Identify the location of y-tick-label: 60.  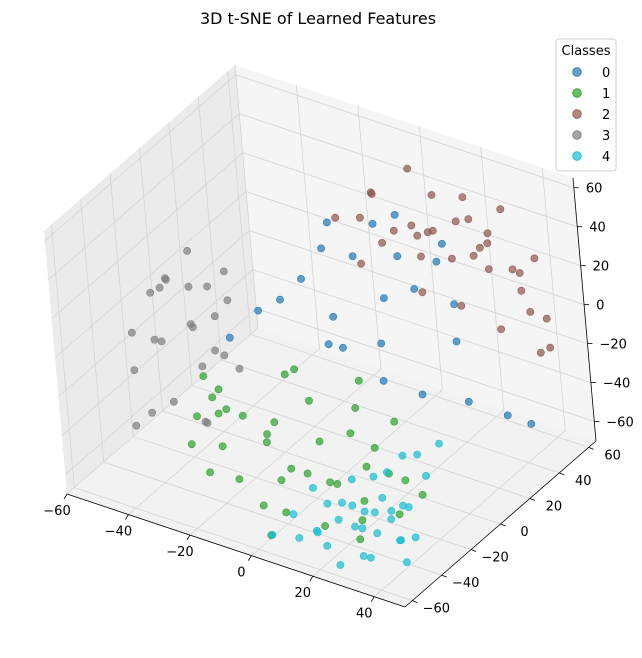
(612, 455).